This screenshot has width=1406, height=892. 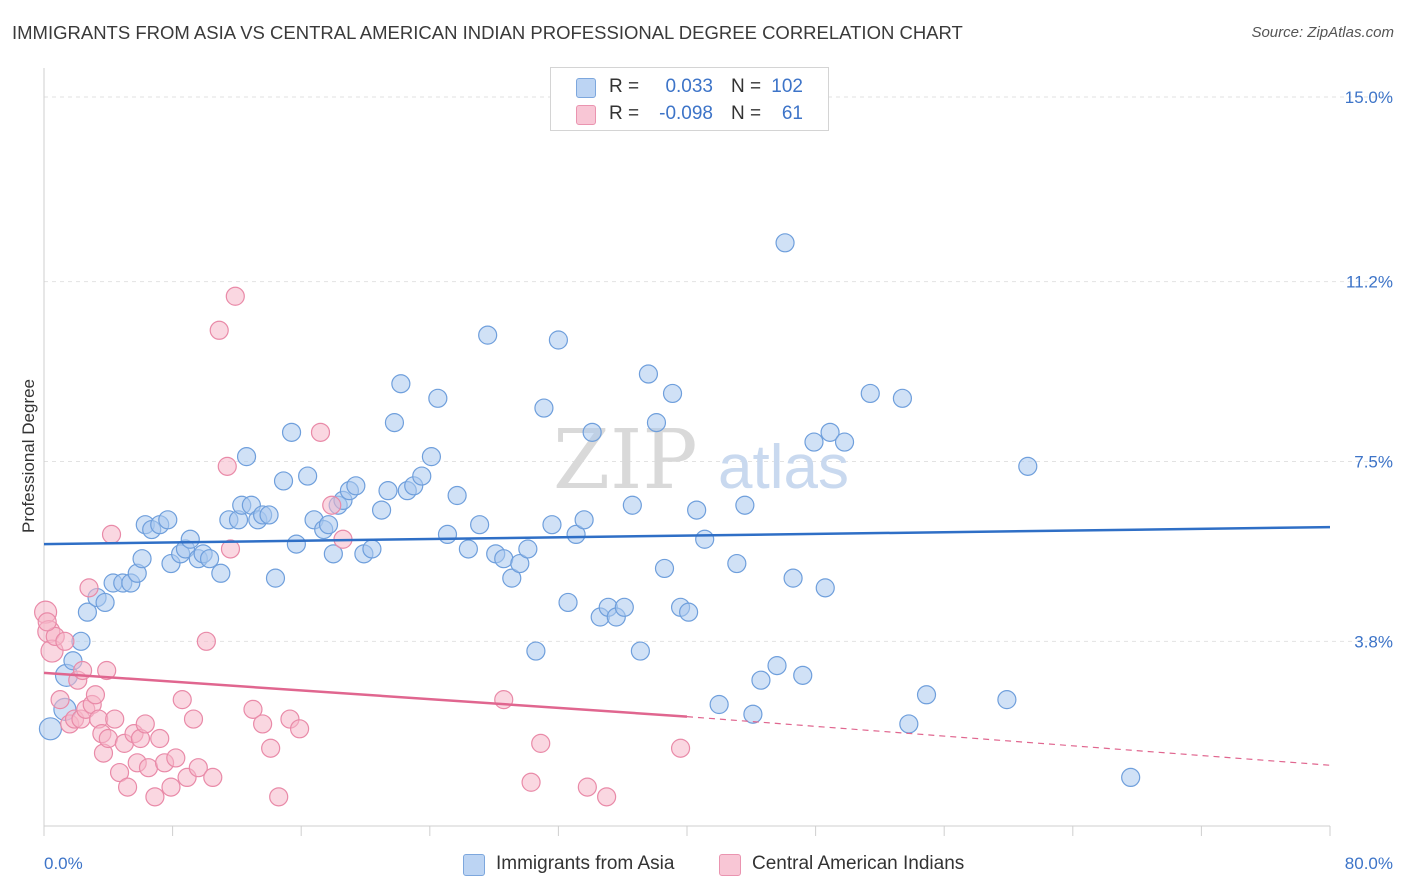 I want to click on y-tick-label: 7.5%, so click(x=1373, y=462).